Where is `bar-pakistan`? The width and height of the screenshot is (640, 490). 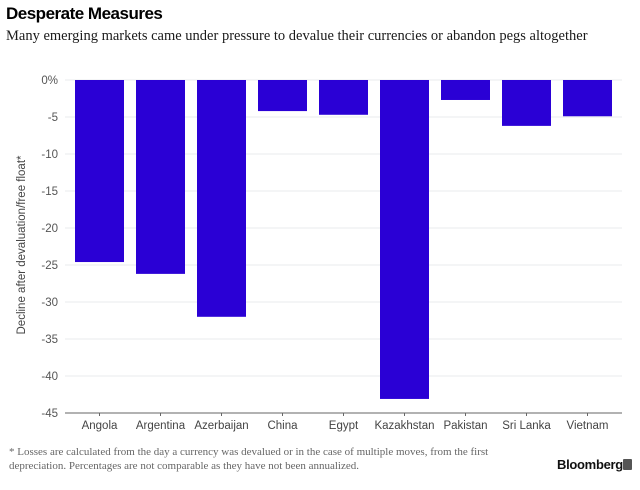 bar-pakistan is located at coordinates (465, 90).